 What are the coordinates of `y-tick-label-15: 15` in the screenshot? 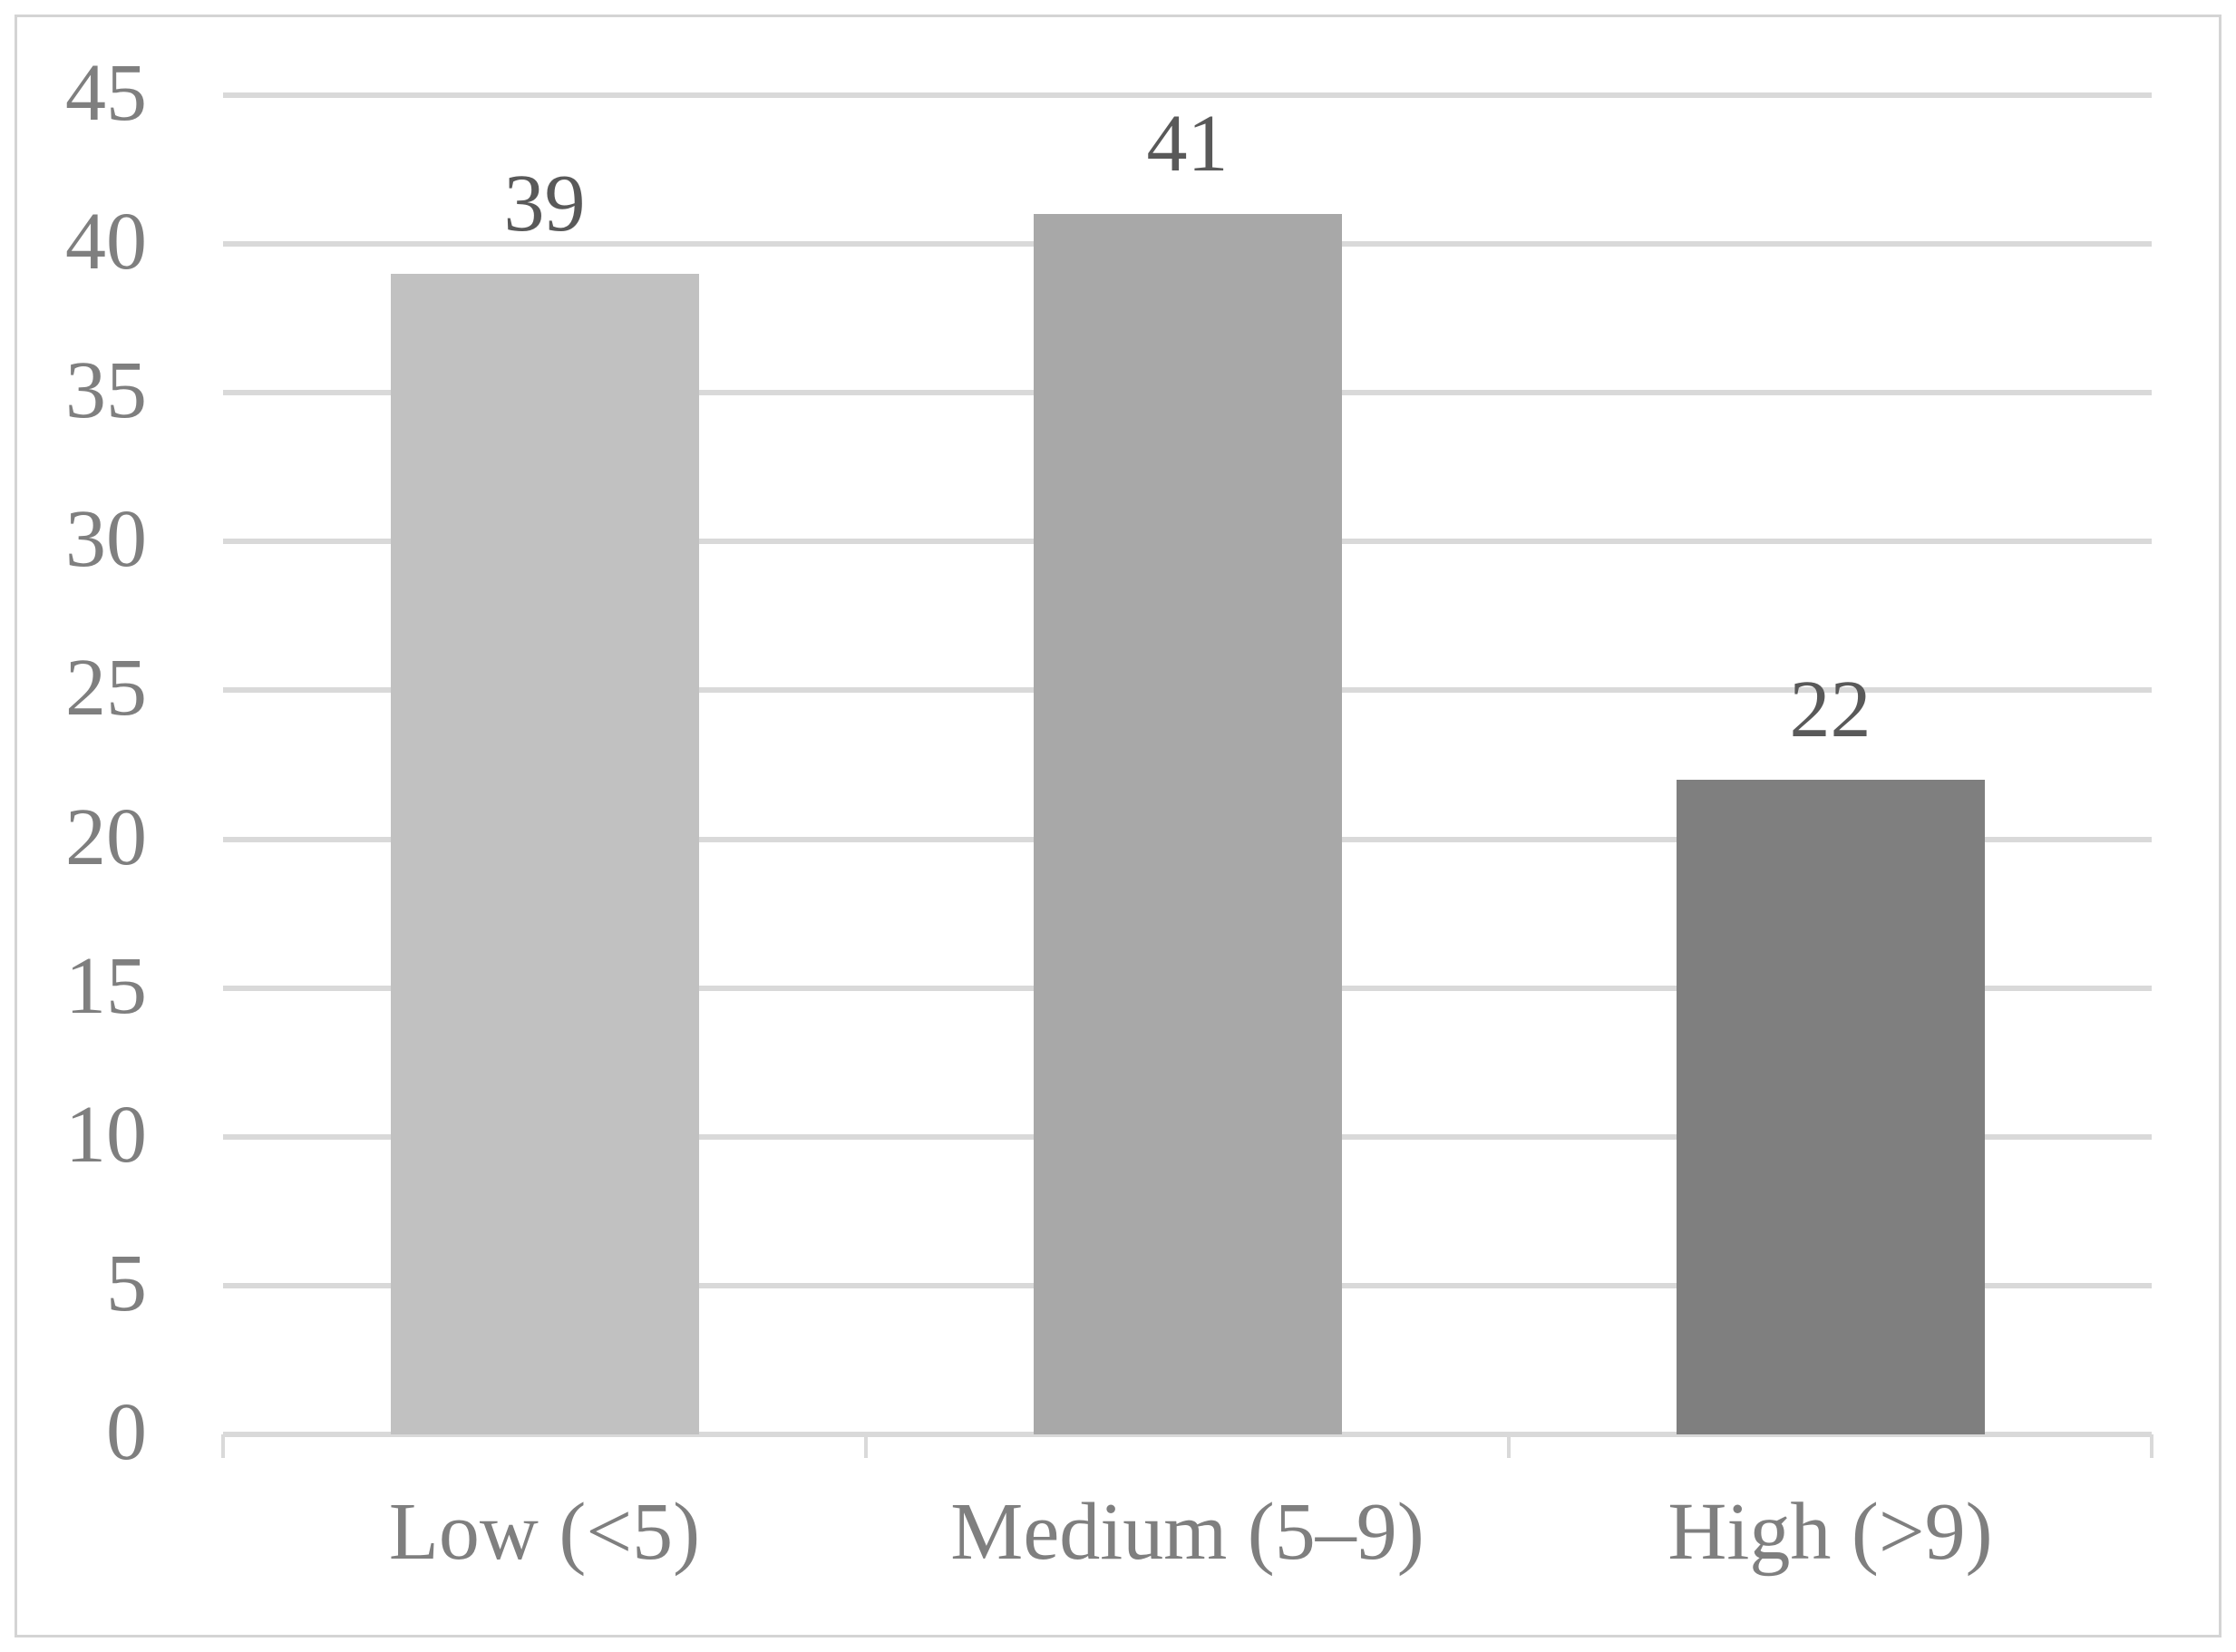 It's located at (106, 986).